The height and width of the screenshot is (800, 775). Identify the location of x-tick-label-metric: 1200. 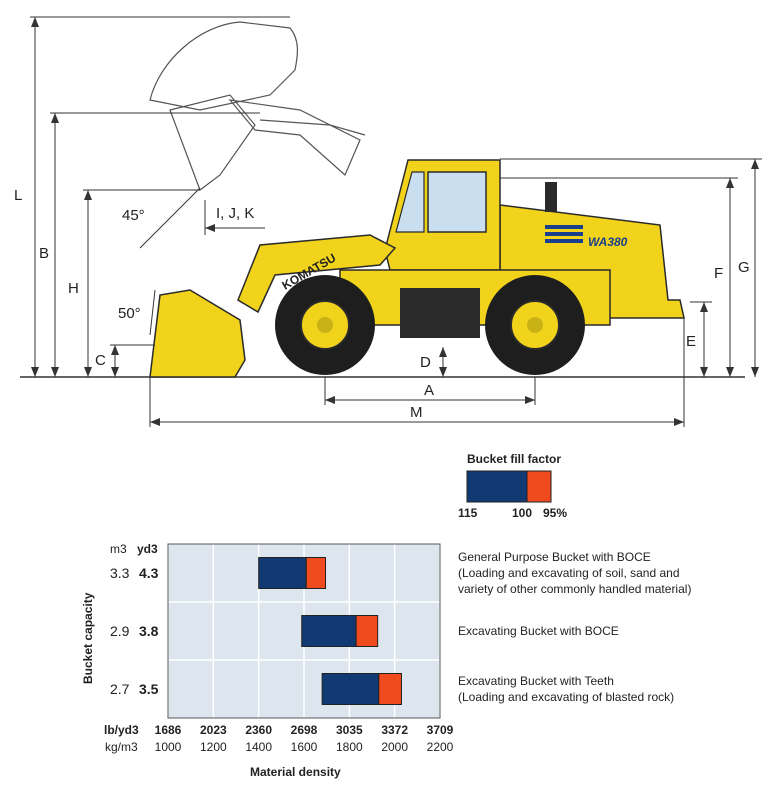
(213, 747).